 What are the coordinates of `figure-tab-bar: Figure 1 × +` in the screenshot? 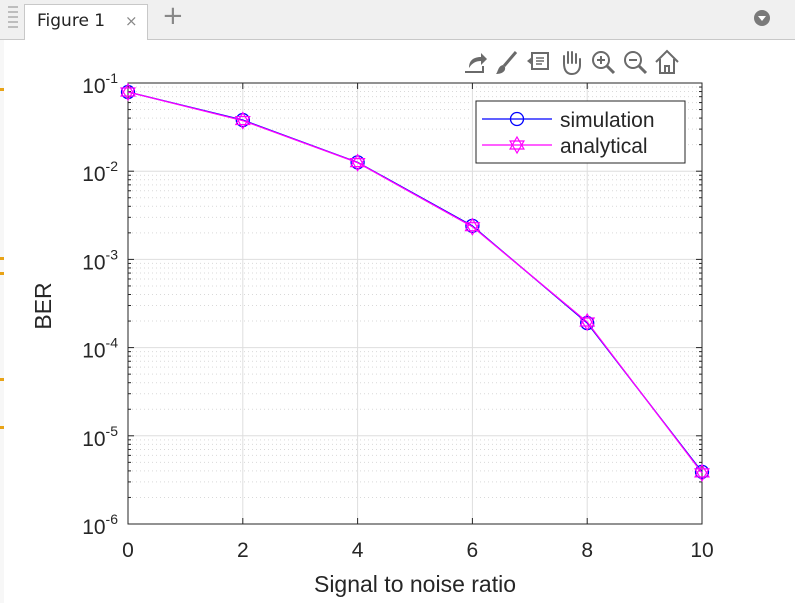 It's located at (397, 20).